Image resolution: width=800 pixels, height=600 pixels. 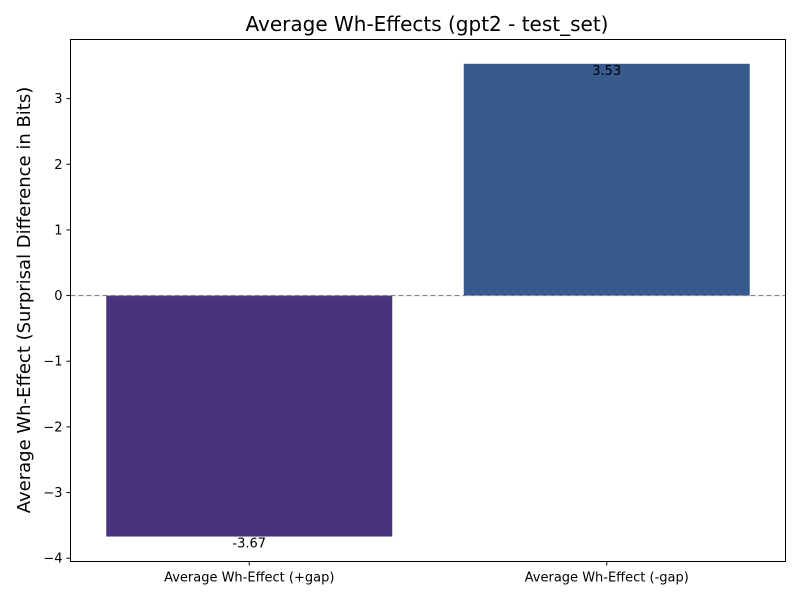 I want to click on y-axis-ticks: −4 −3 −2 −1 0 1 2 3, so click(x=57, y=329).